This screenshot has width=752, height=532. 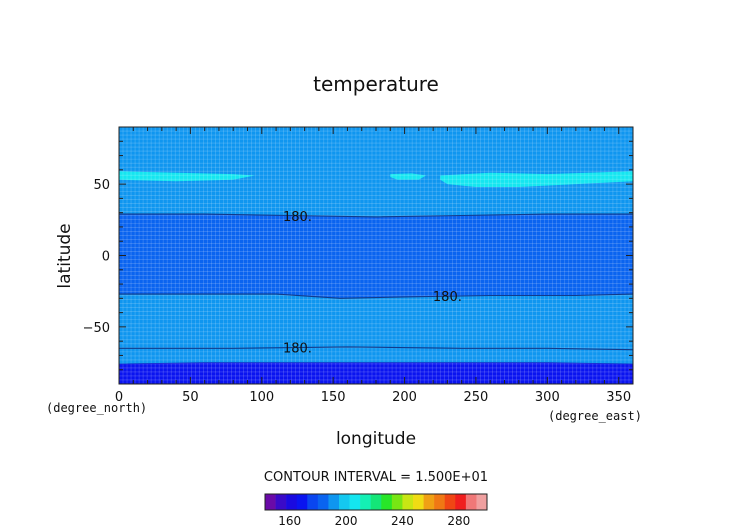 I want to click on band-cold-south, so click(x=376, y=373).